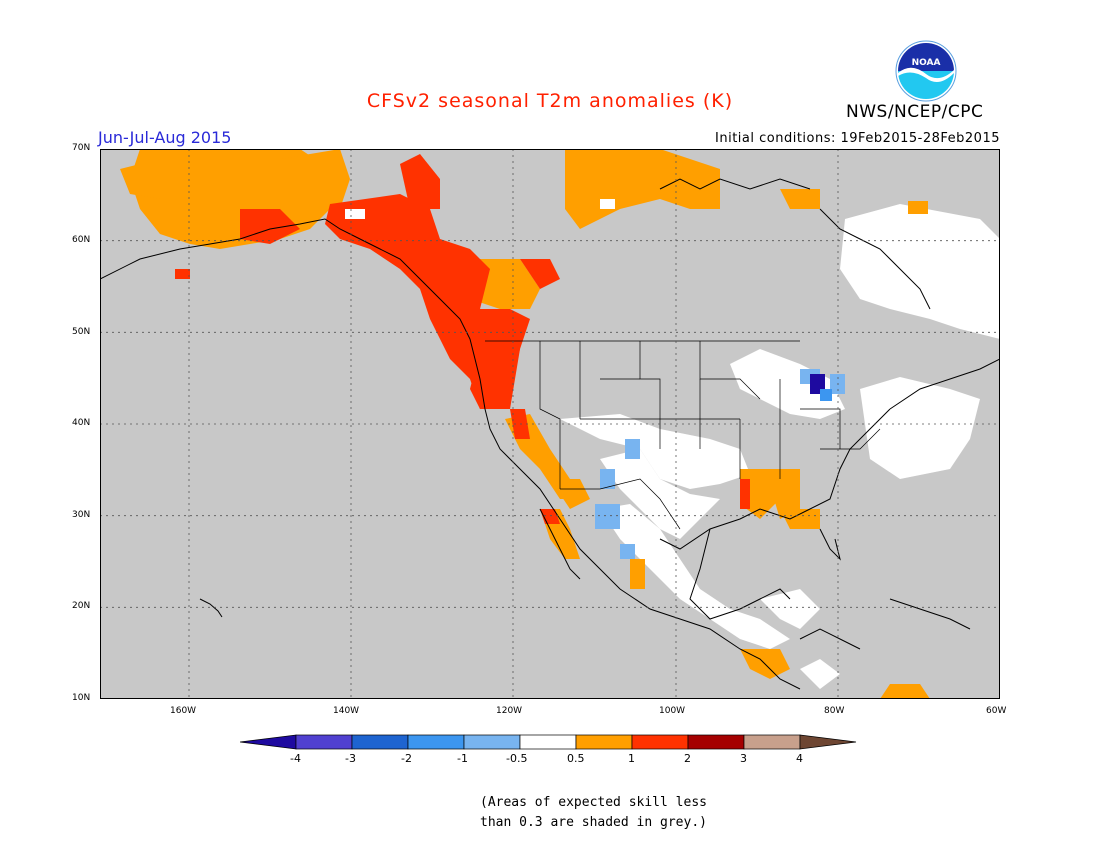 This screenshot has height=850, width=1100. I want to click on season-label: Jun-Jul-Aug 2015, so click(165, 137).